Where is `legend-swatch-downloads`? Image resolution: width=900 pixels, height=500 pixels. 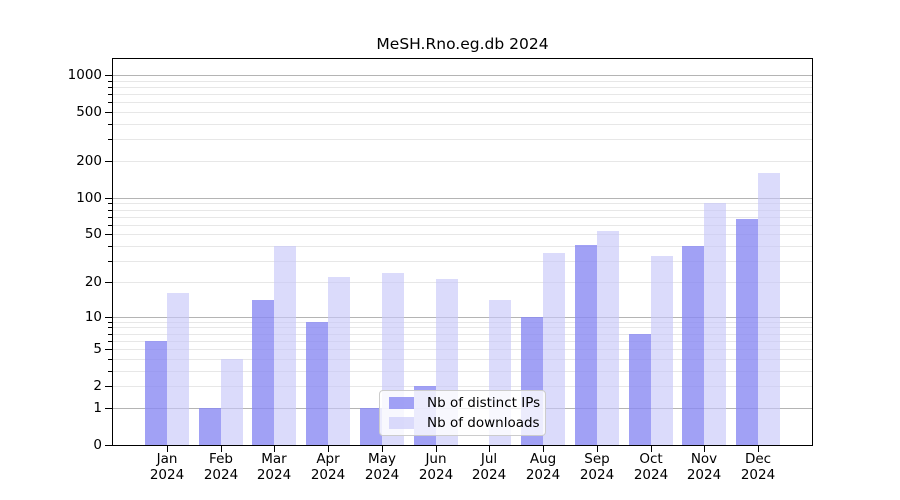 legend-swatch-downloads is located at coordinates (401, 422).